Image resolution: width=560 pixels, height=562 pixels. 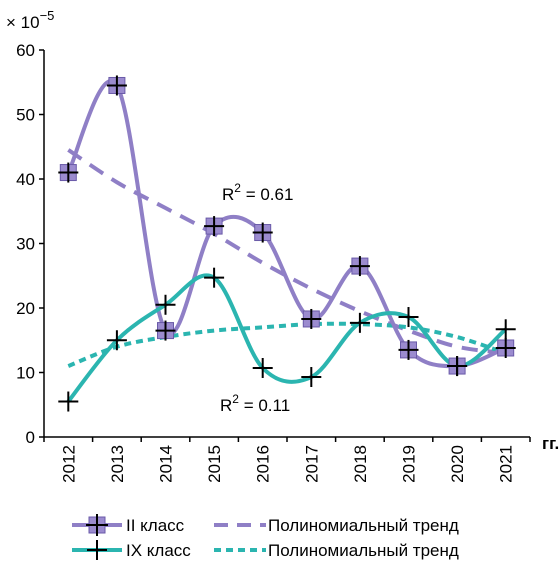 I want to click on x-tick-label: 2020, so click(x=457, y=464).